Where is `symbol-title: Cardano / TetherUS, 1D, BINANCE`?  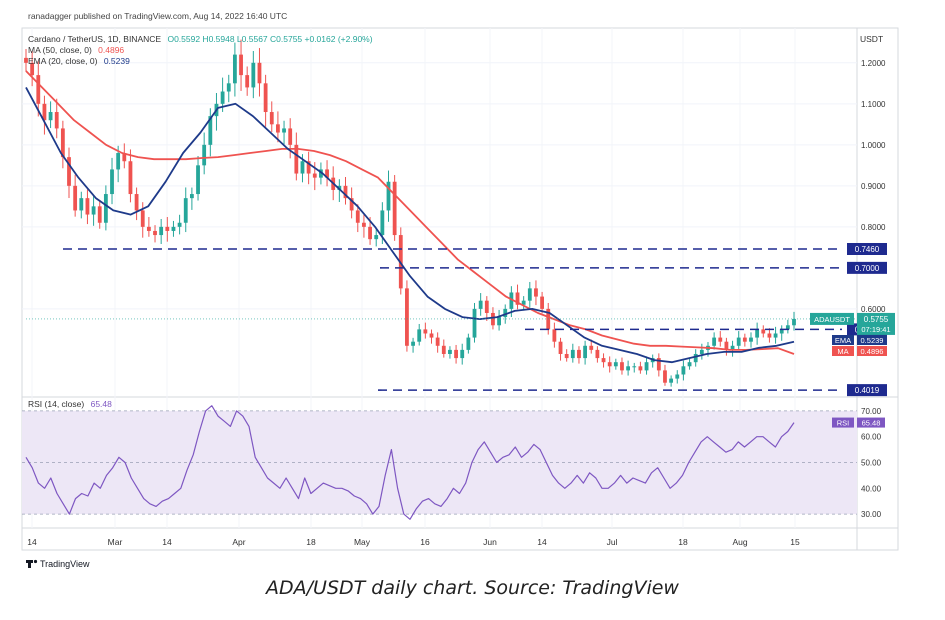 symbol-title: Cardano / TetherUS, 1D, BINANCE is located at coordinates (94, 39).